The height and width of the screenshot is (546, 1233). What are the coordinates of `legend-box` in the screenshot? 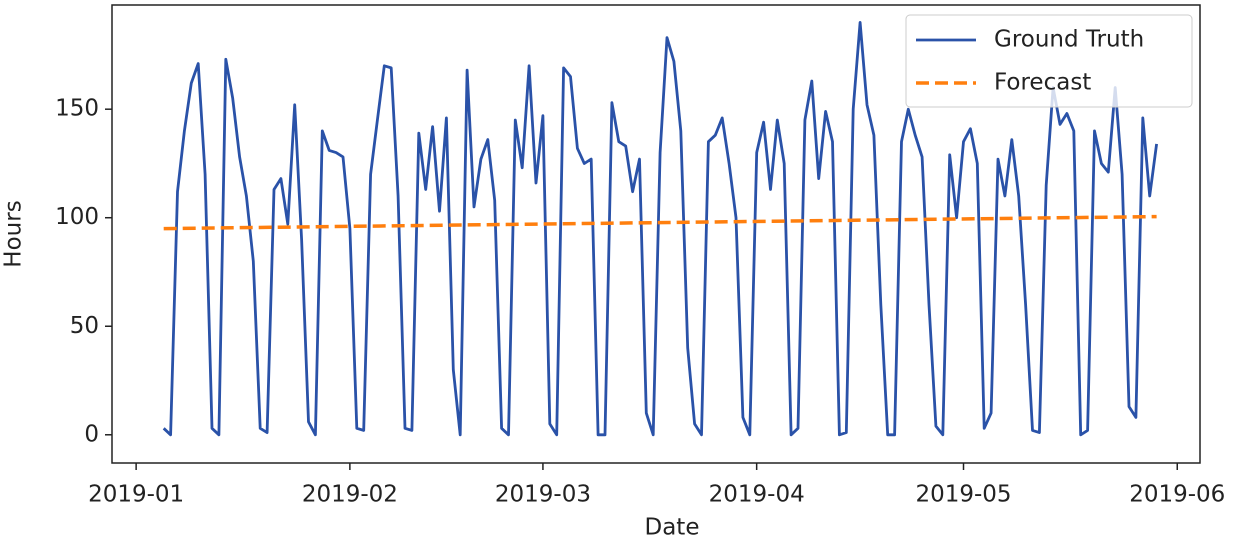 It's located at (1049, 61).